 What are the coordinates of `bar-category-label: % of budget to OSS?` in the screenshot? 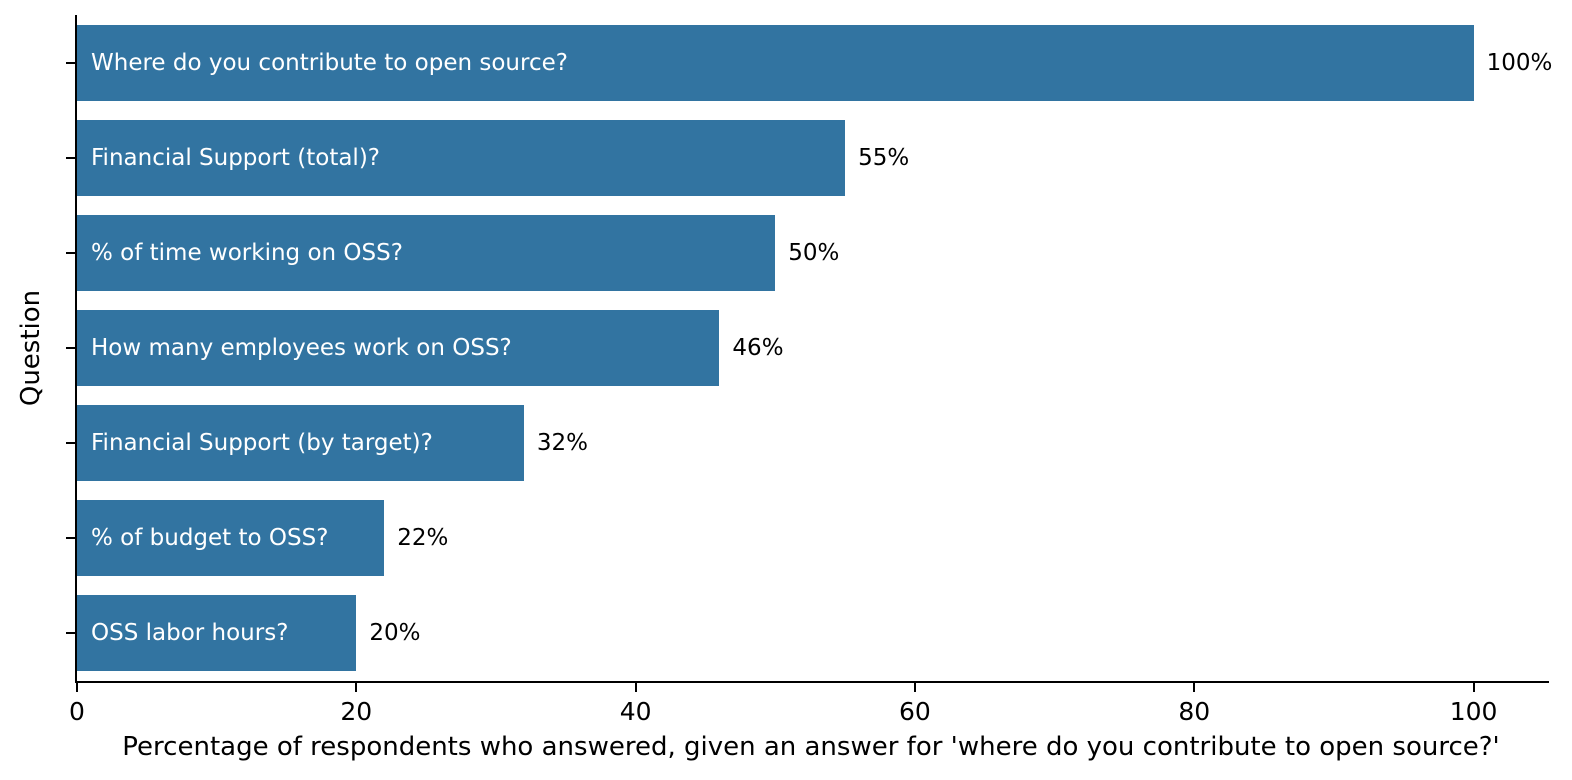 It's located at (210, 538).